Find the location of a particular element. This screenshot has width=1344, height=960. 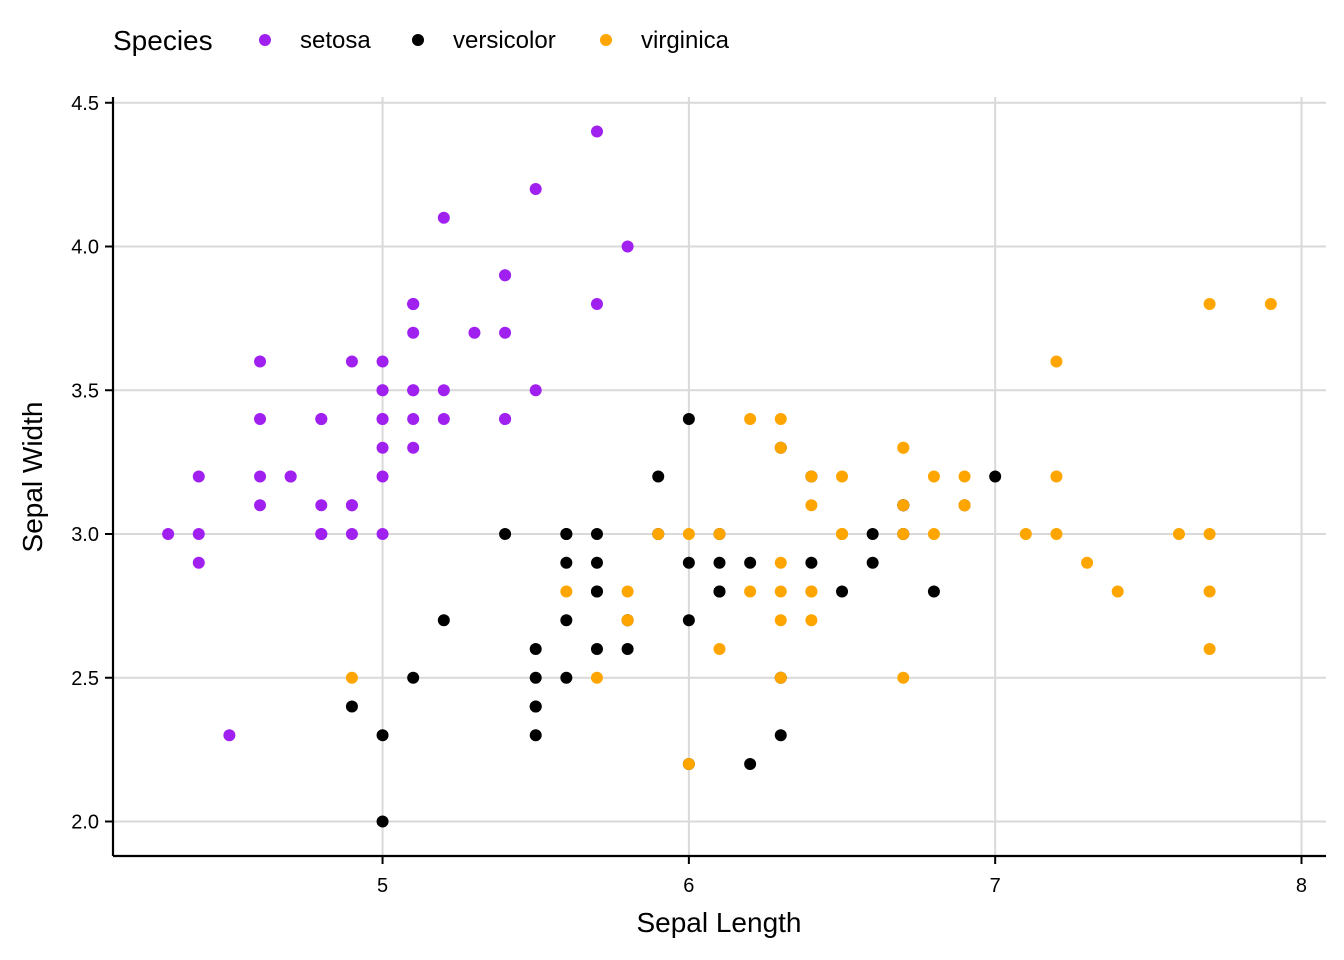

legend-label-versicolor: versicolor is located at coordinates (504, 40).